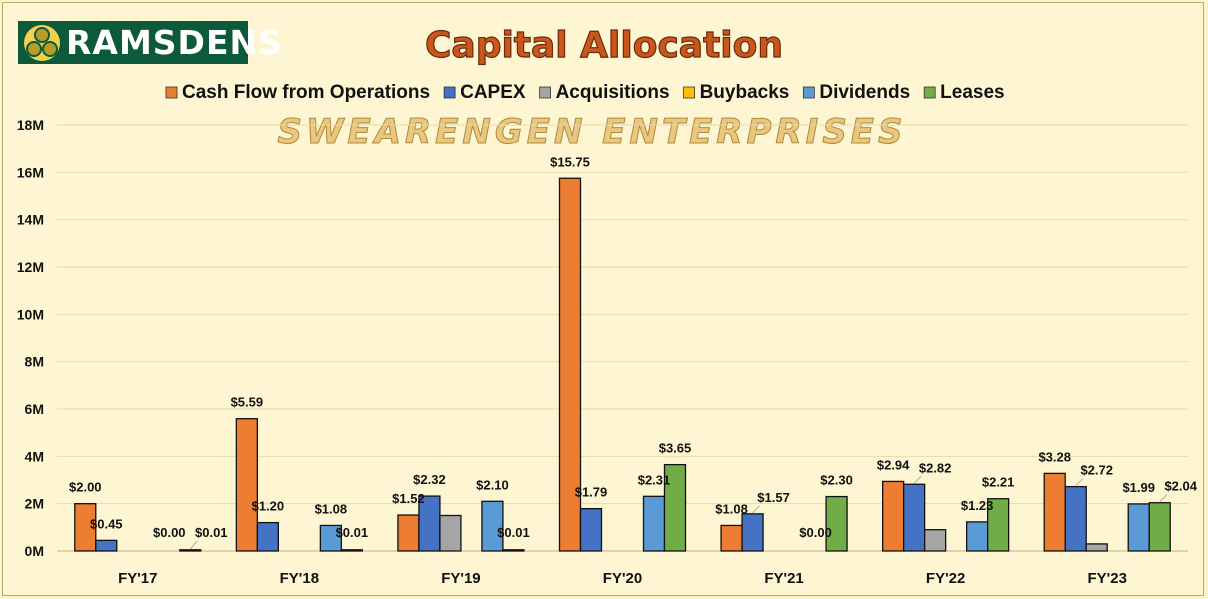 The width and height of the screenshot is (1208, 599). Describe the element at coordinates (331, 508) in the screenshot. I see `data-label-4-1: $1.08` at that location.